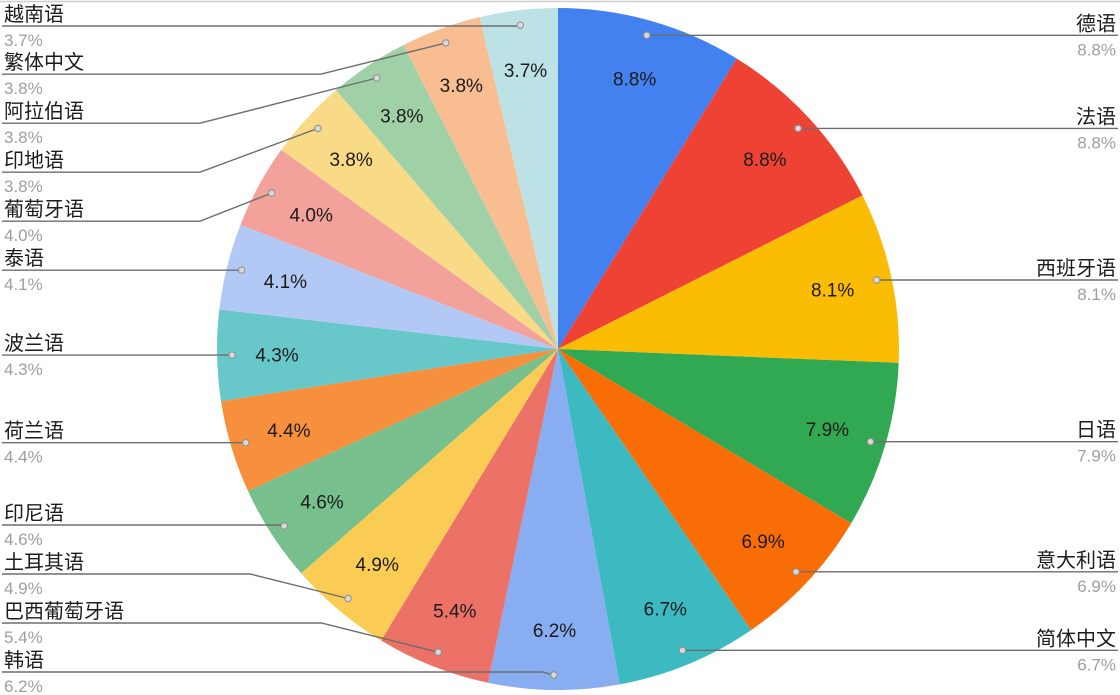  I want to click on slice-label: 荷兰语, so click(34, 431).